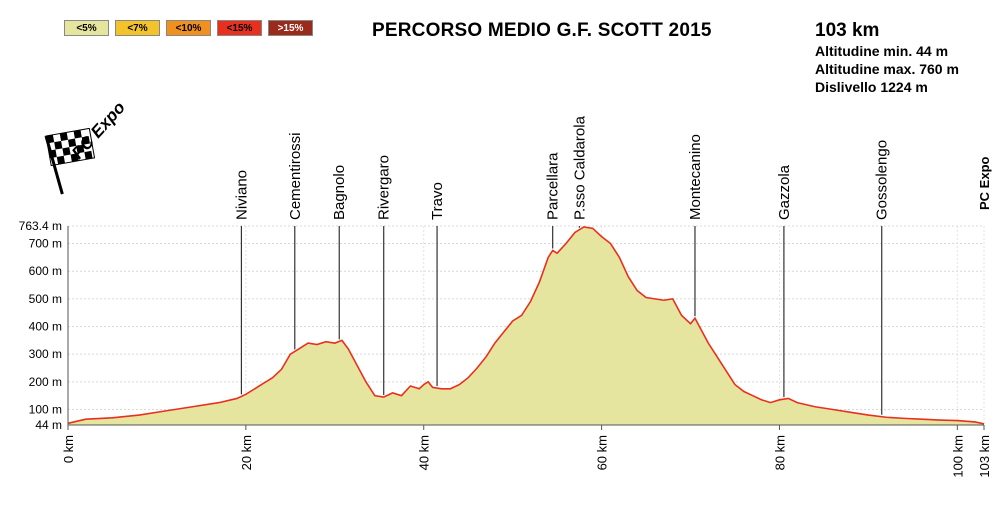 This screenshot has width=1000, height=517. What do you see at coordinates (339, 192) in the screenshot?
I see `waypoint-label: Bagnolo` at bounding box center [339, 192].